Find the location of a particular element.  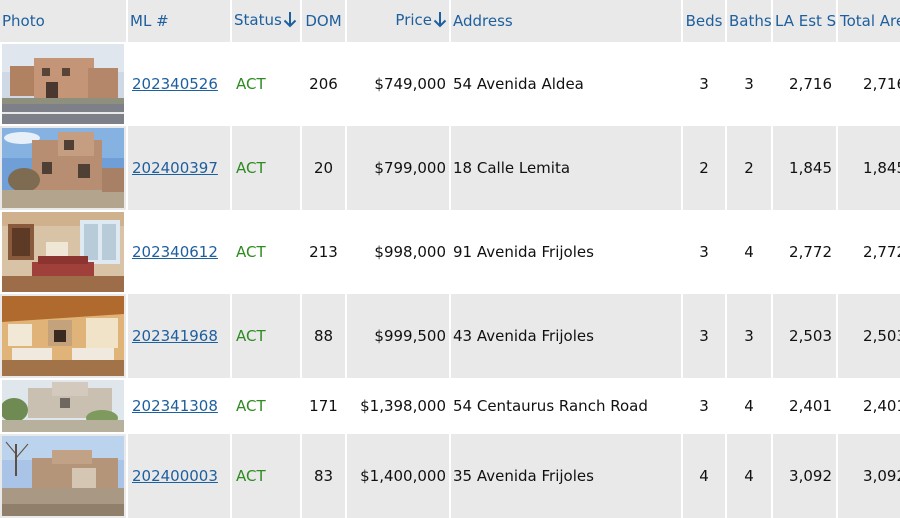

ml-number-cell: 202341308 is located at coordinates (179, 406).